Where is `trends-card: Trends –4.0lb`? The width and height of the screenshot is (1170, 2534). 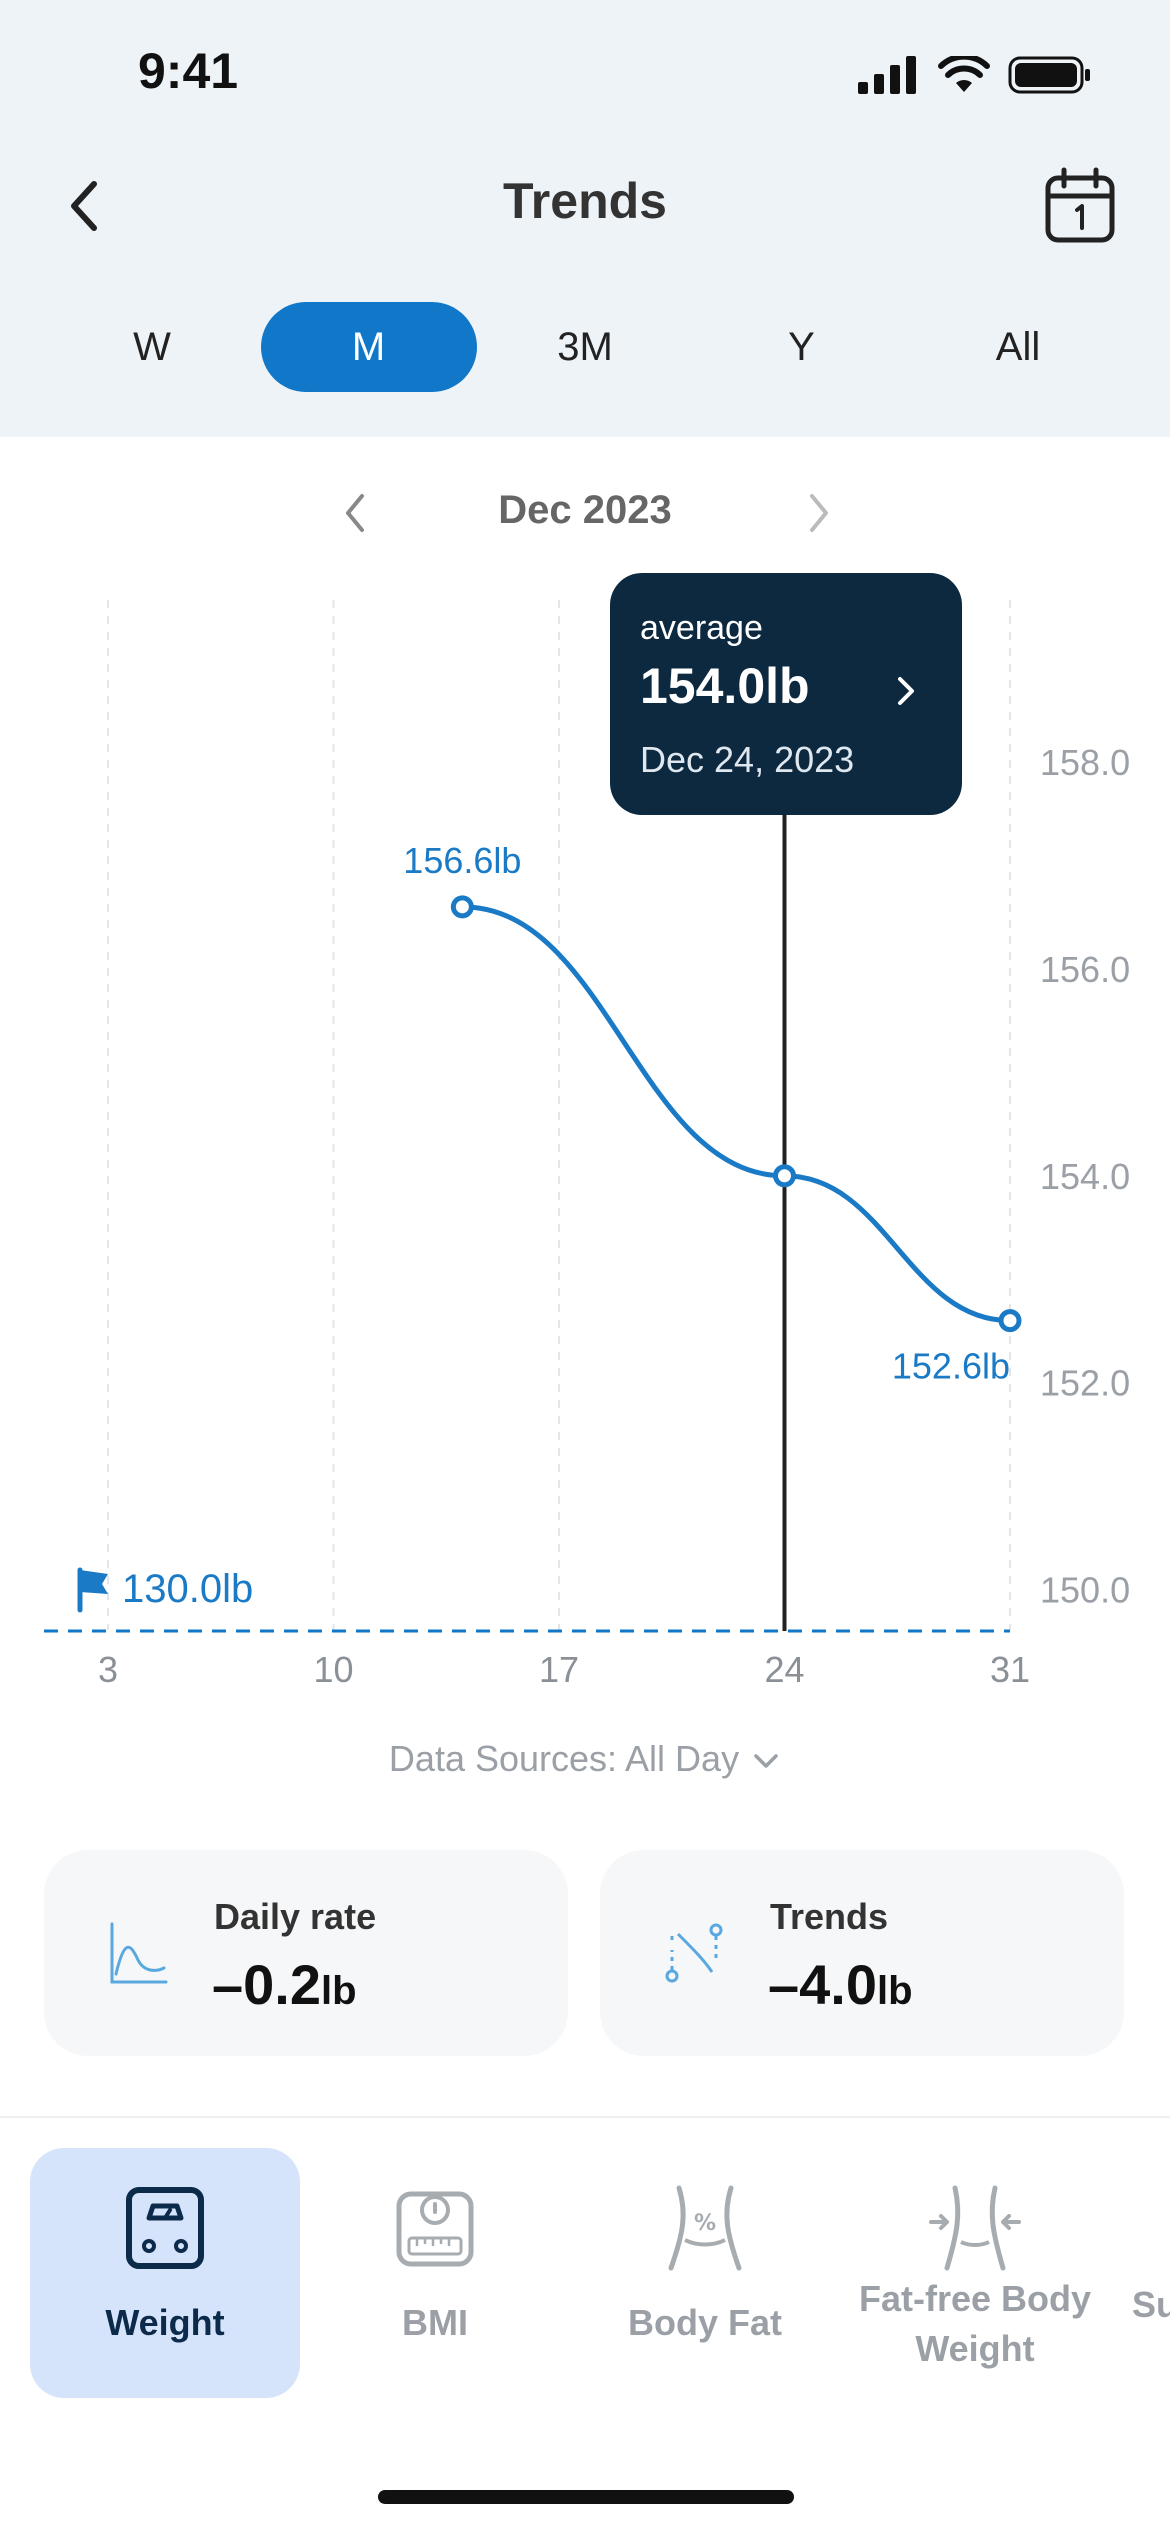
trends-card: Trends –4.0lb is located at coordinates (862, 1953).